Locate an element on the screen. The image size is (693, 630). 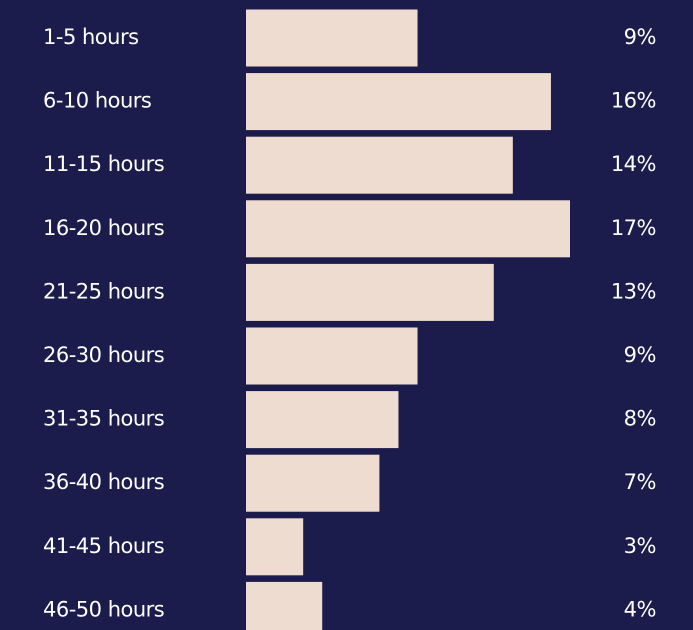
value-label: 7% is located at coordinates (640, 482).